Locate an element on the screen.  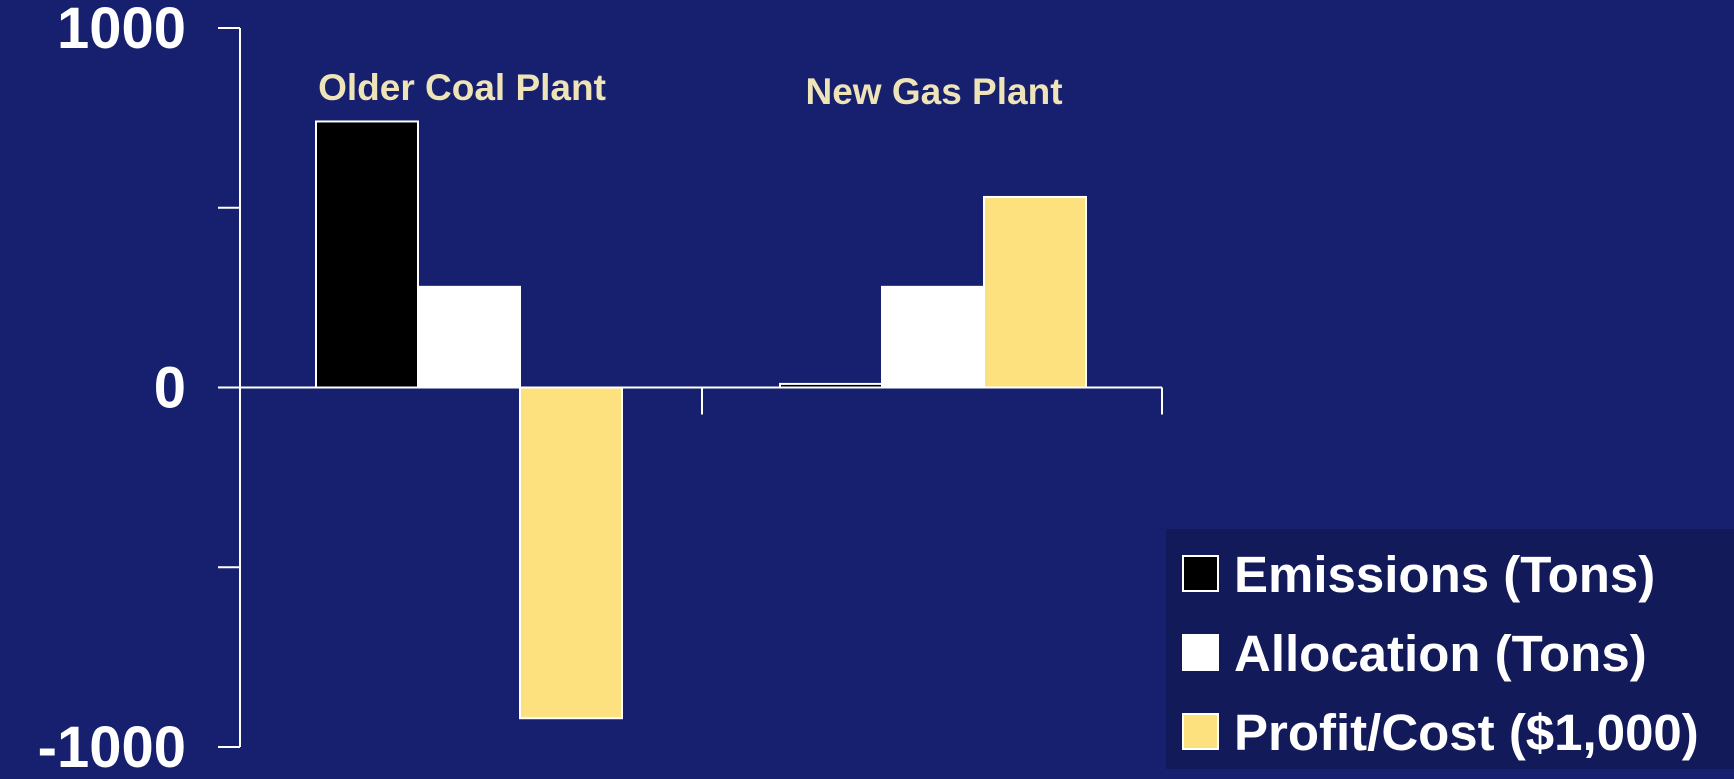
bar-profit-cost-older-coal-plant is located at coordinates (571, 553).